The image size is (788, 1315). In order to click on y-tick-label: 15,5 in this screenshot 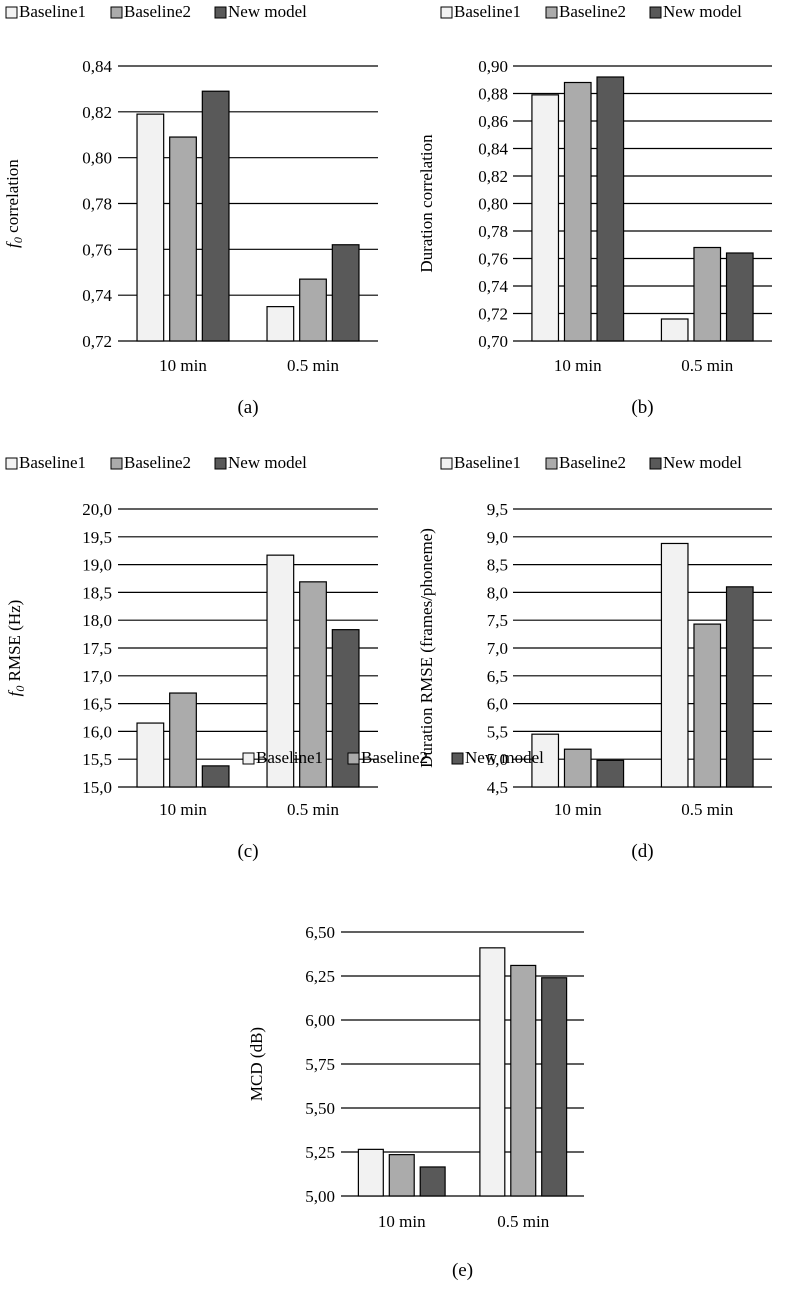, I will do `click(97, 759)`.